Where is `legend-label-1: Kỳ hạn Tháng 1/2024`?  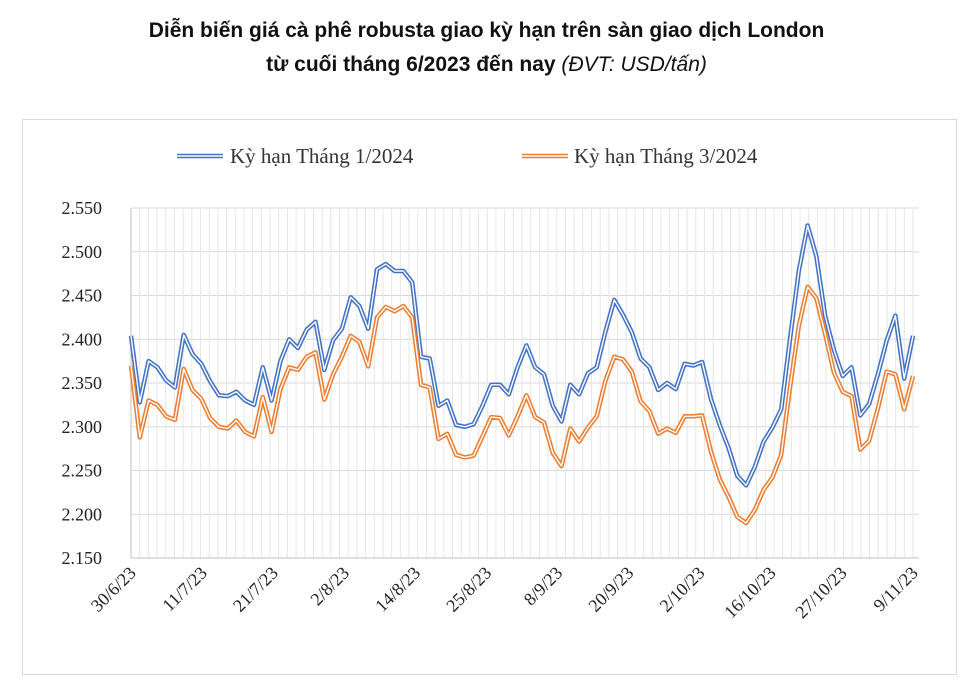 legend-label-1: Kỳ hạn Tháng 1/2024 is located at coordinates (322, 156).